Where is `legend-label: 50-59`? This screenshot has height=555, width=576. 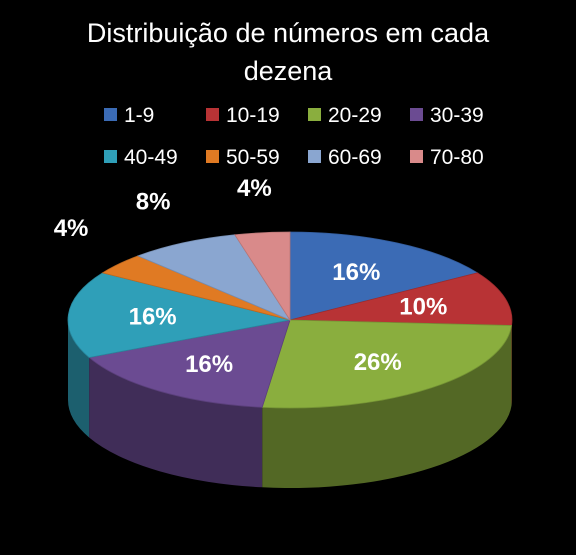
legend-label: 50-59 is located at coordinates (253, 157).